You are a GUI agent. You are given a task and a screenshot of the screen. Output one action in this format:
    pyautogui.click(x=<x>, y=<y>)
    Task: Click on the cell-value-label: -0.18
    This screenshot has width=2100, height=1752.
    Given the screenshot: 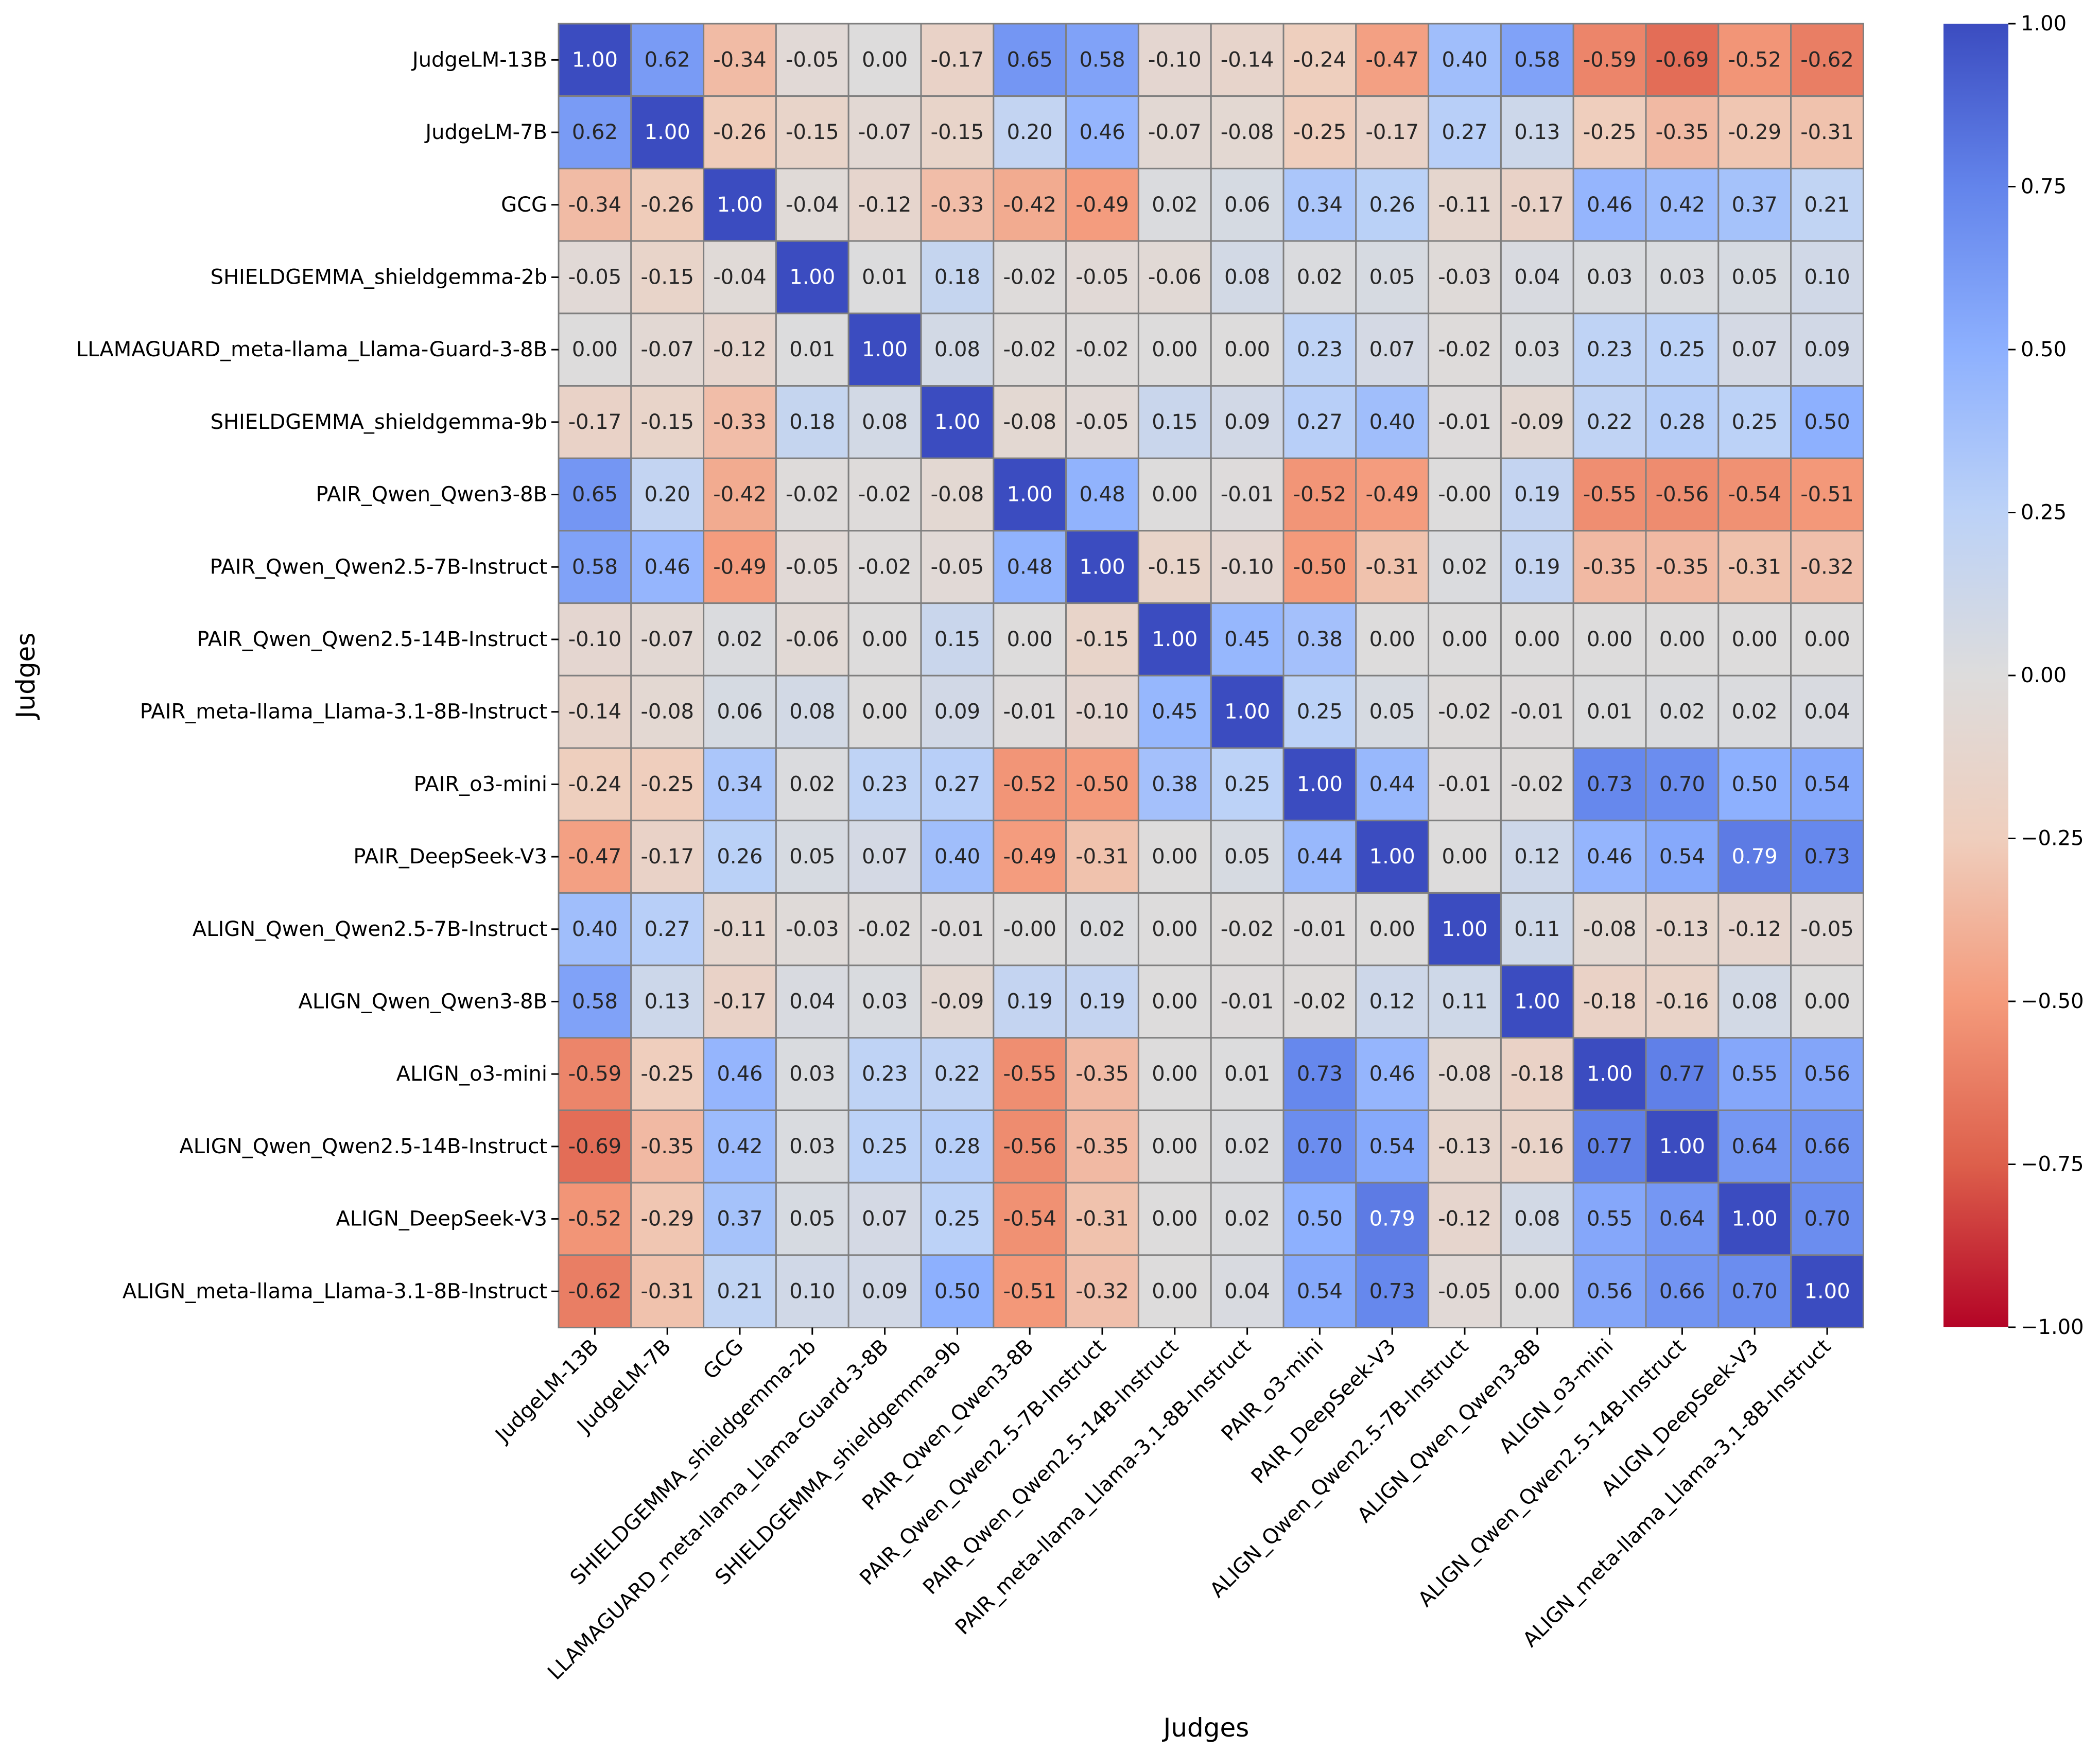 What is the action you would take?
    pyautogui.click(x=1537, y=1074)
    